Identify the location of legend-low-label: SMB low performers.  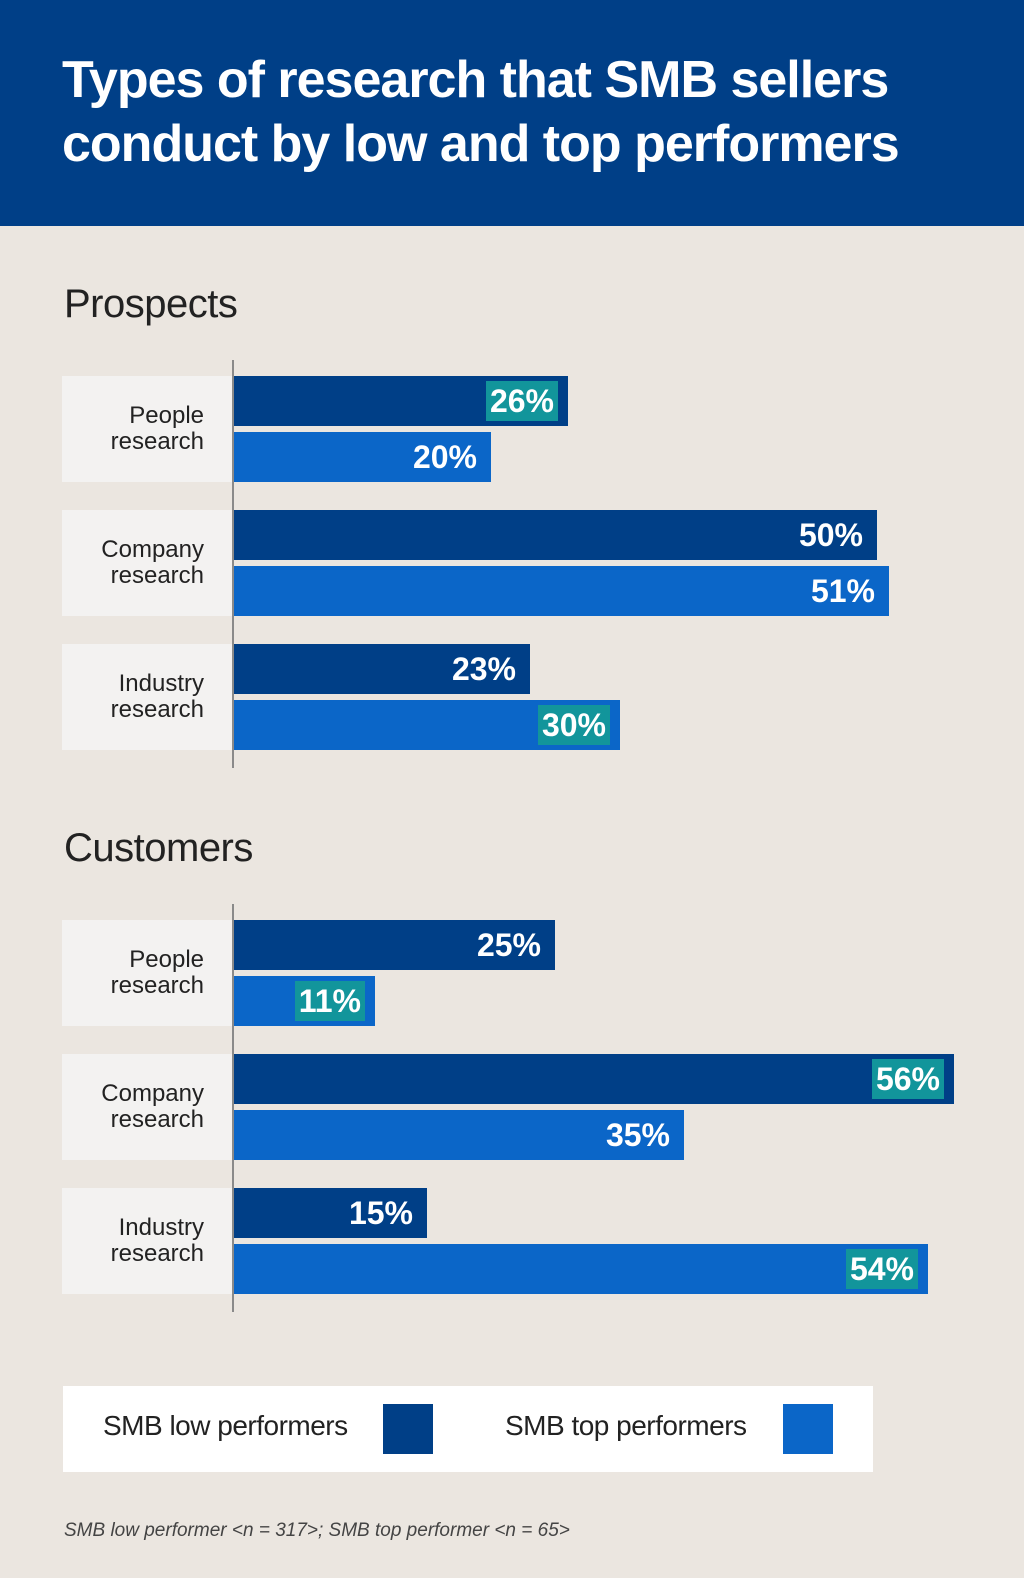
(225, 1425).